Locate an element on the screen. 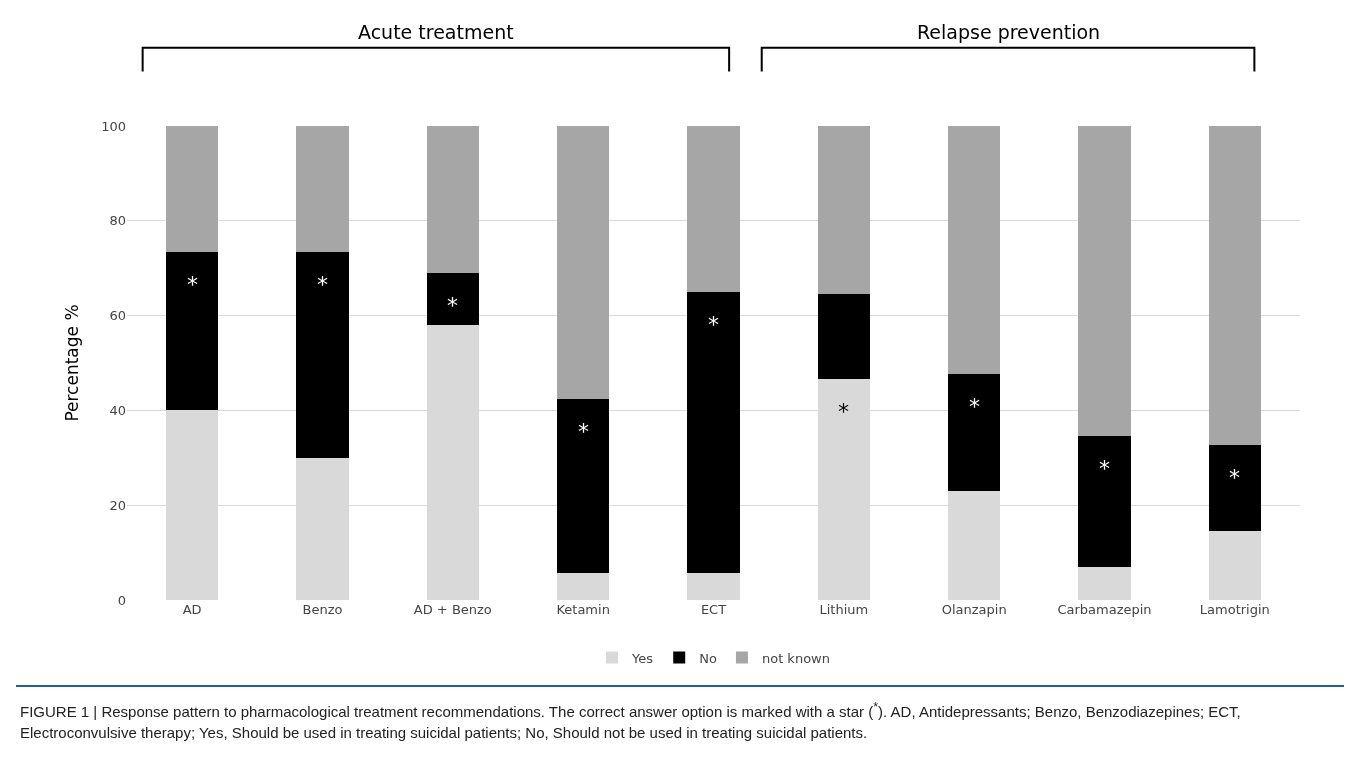 This screenshot has height=769, width=1360. x-tick-label: Ketamin is located at coordinates (583, 609).